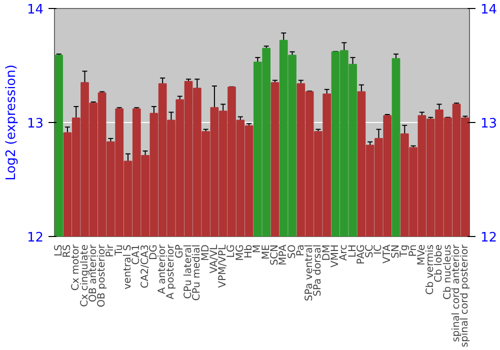  Describe the element at coordinates (67, 251) in the screenshot. I see `x-tick-label: RS` at that location.